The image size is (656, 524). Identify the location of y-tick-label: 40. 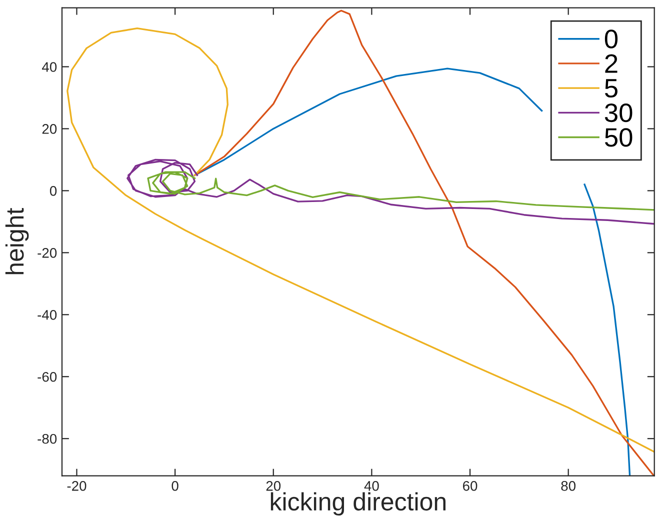
(49, 67).